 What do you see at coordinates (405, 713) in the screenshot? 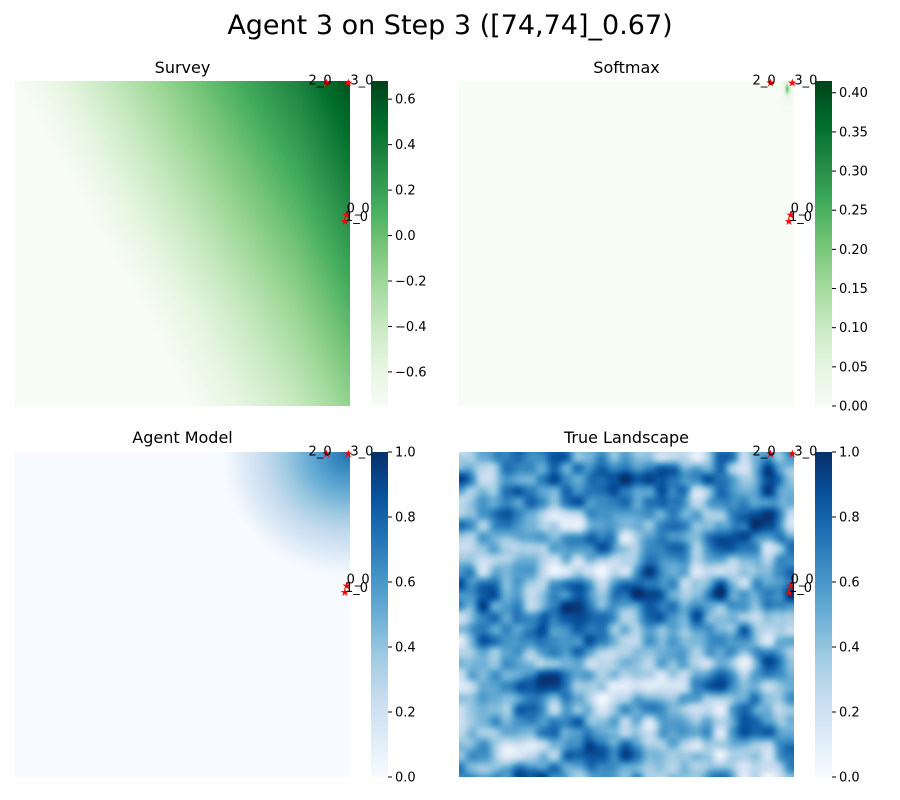
I see `agent-model-colorbar-tick-label: 0.2` at bounding box center [405, 713].